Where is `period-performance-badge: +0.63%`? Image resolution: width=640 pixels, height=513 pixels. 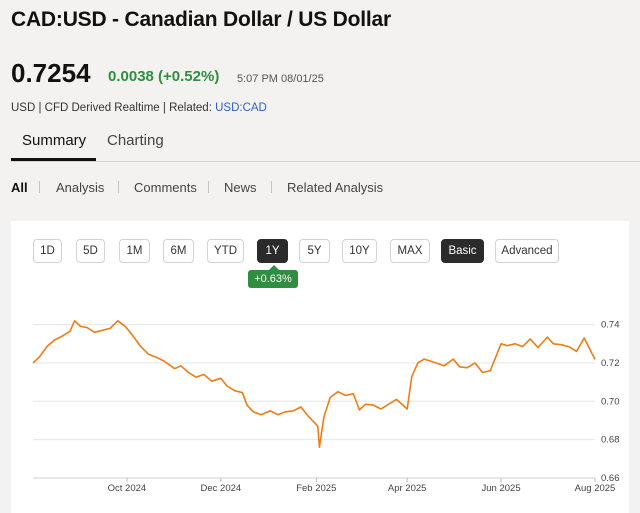 period-performance-badge: +0.63% is located at coordinates (273, 276).